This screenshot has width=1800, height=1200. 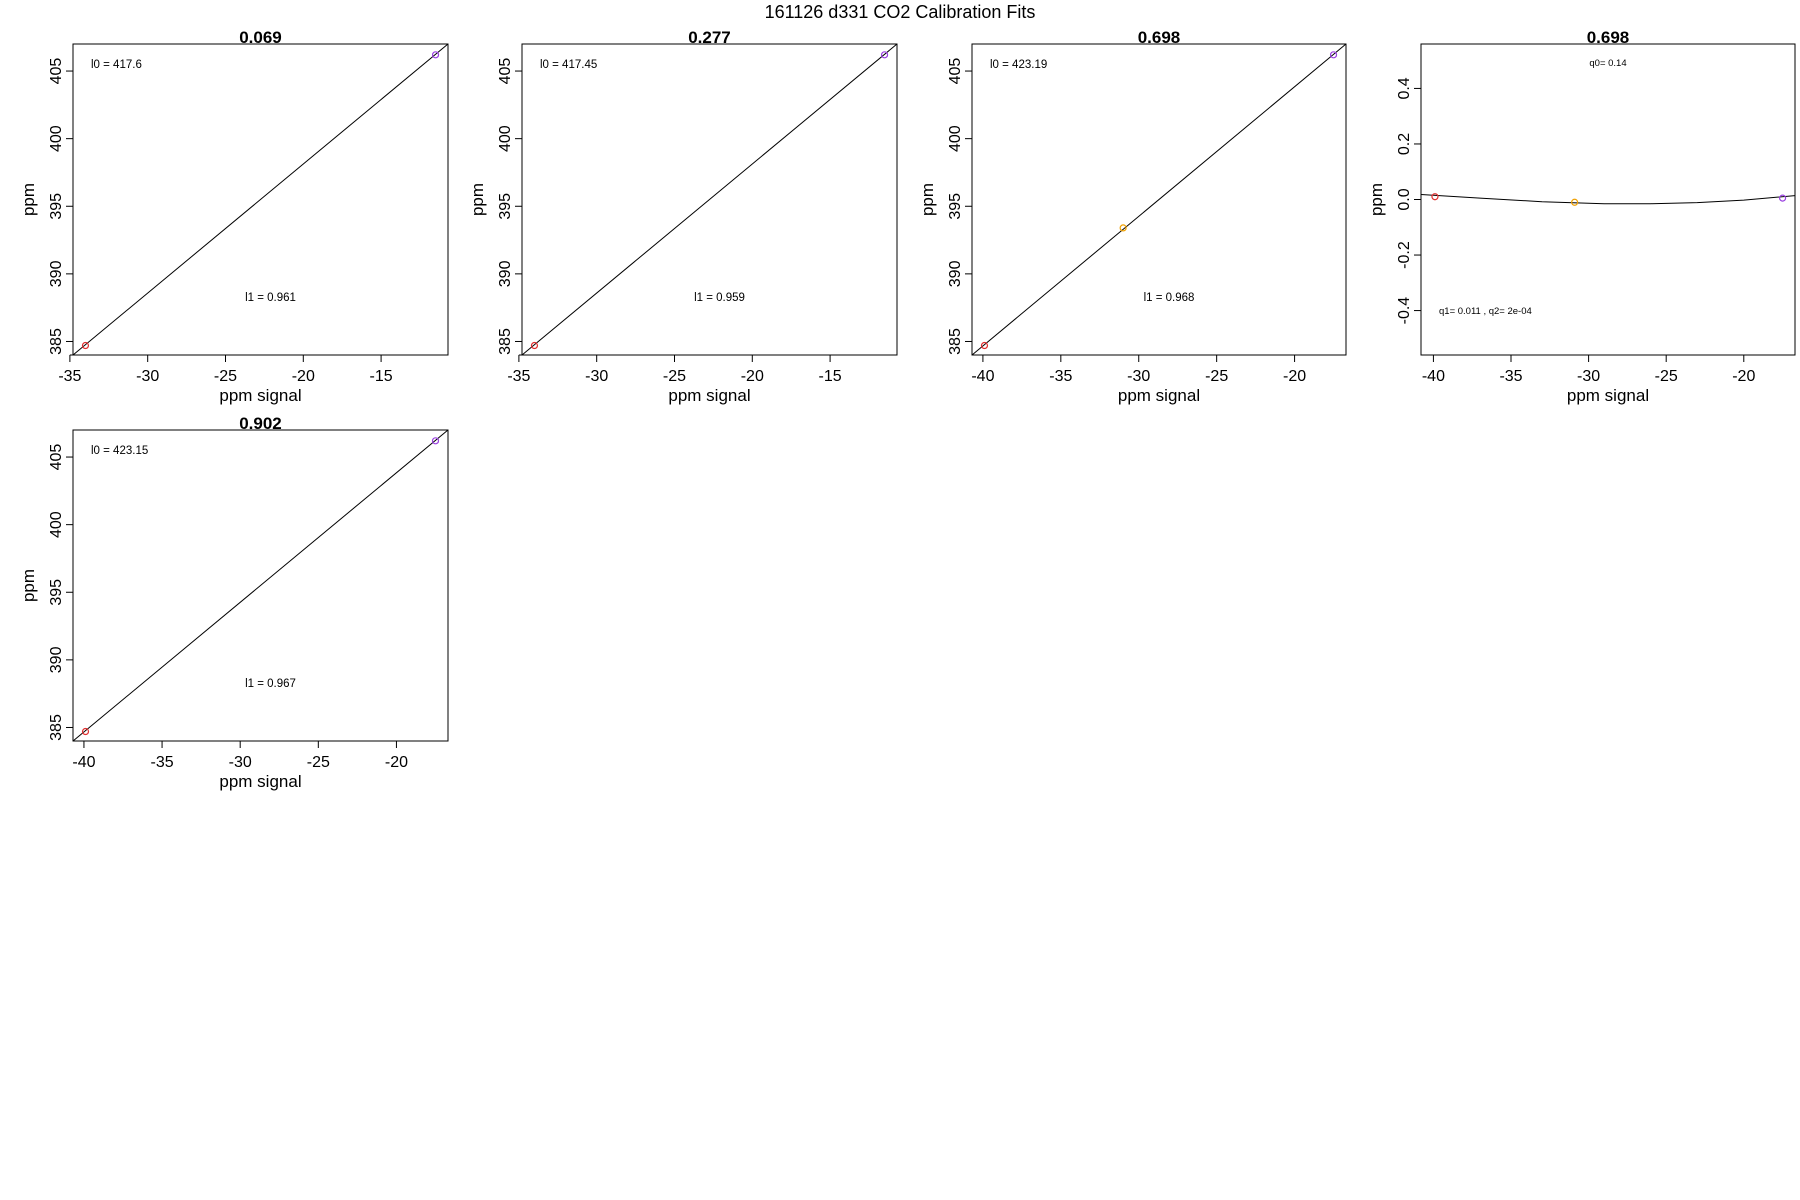 I want to click on figure-title: 161126 d331 CO2 Calibration Fits, so click(x=900, y=12).